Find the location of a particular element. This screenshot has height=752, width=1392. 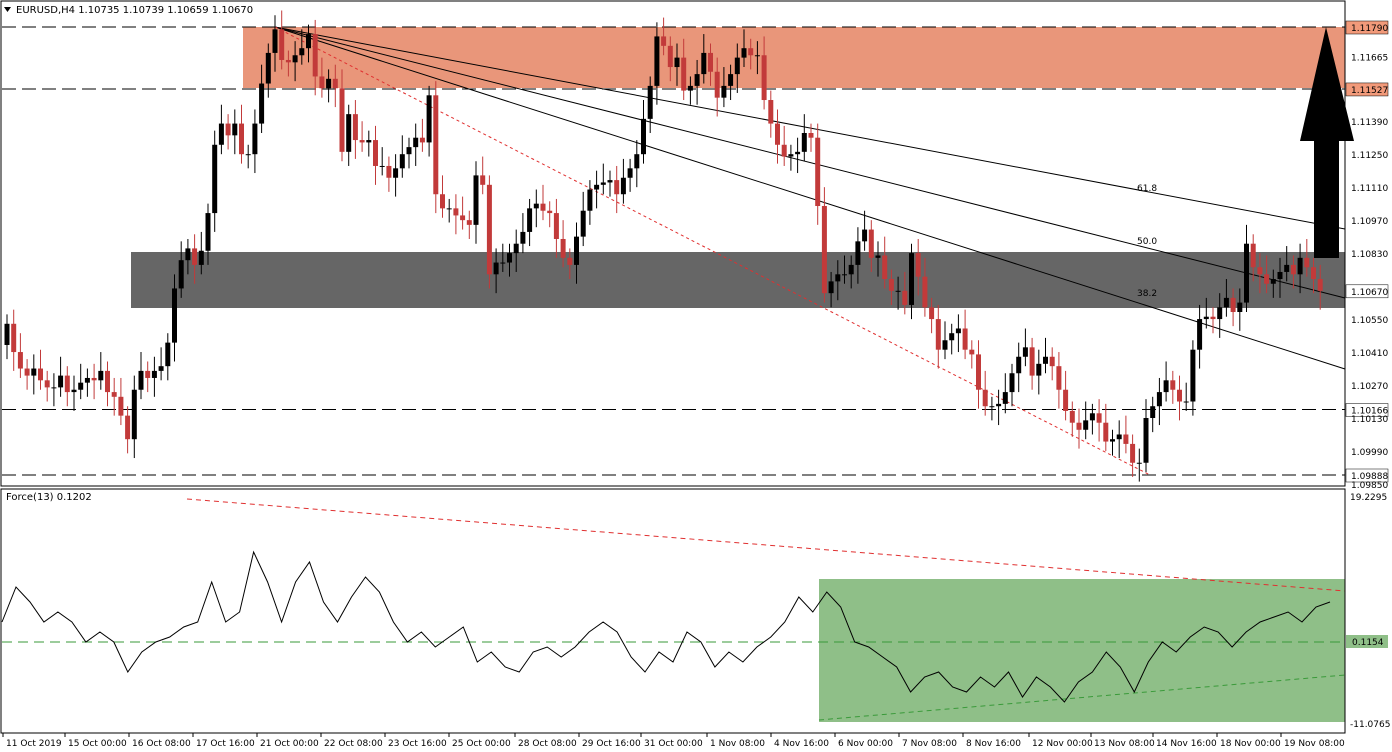

time-tick-label: 28 Oct 08:00 is located at coordinates (547, 744).